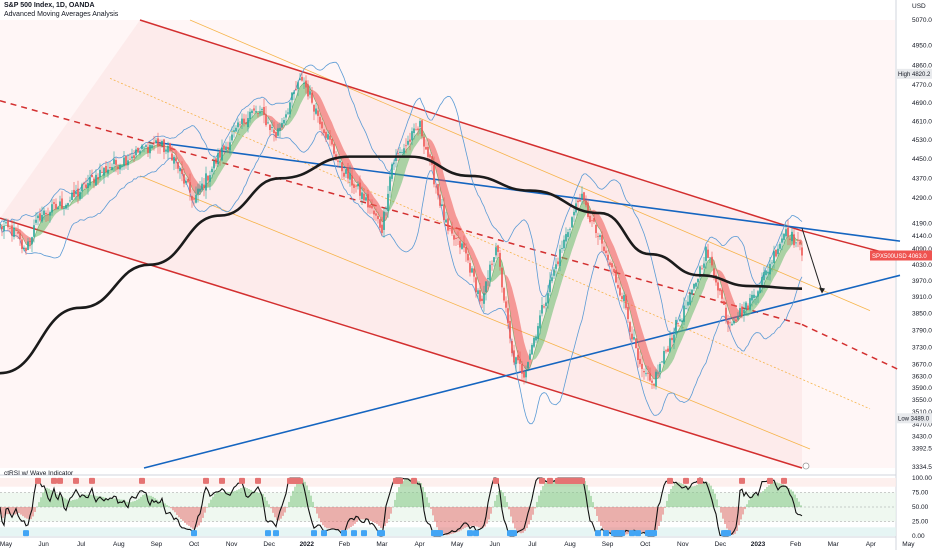 The width and height of the screenshot is (932, 555). Describe the element at coordinates (49, 5) in the screenshot. I see `chart-title: S&P 500 Index, 1D, OANDA` at that location.